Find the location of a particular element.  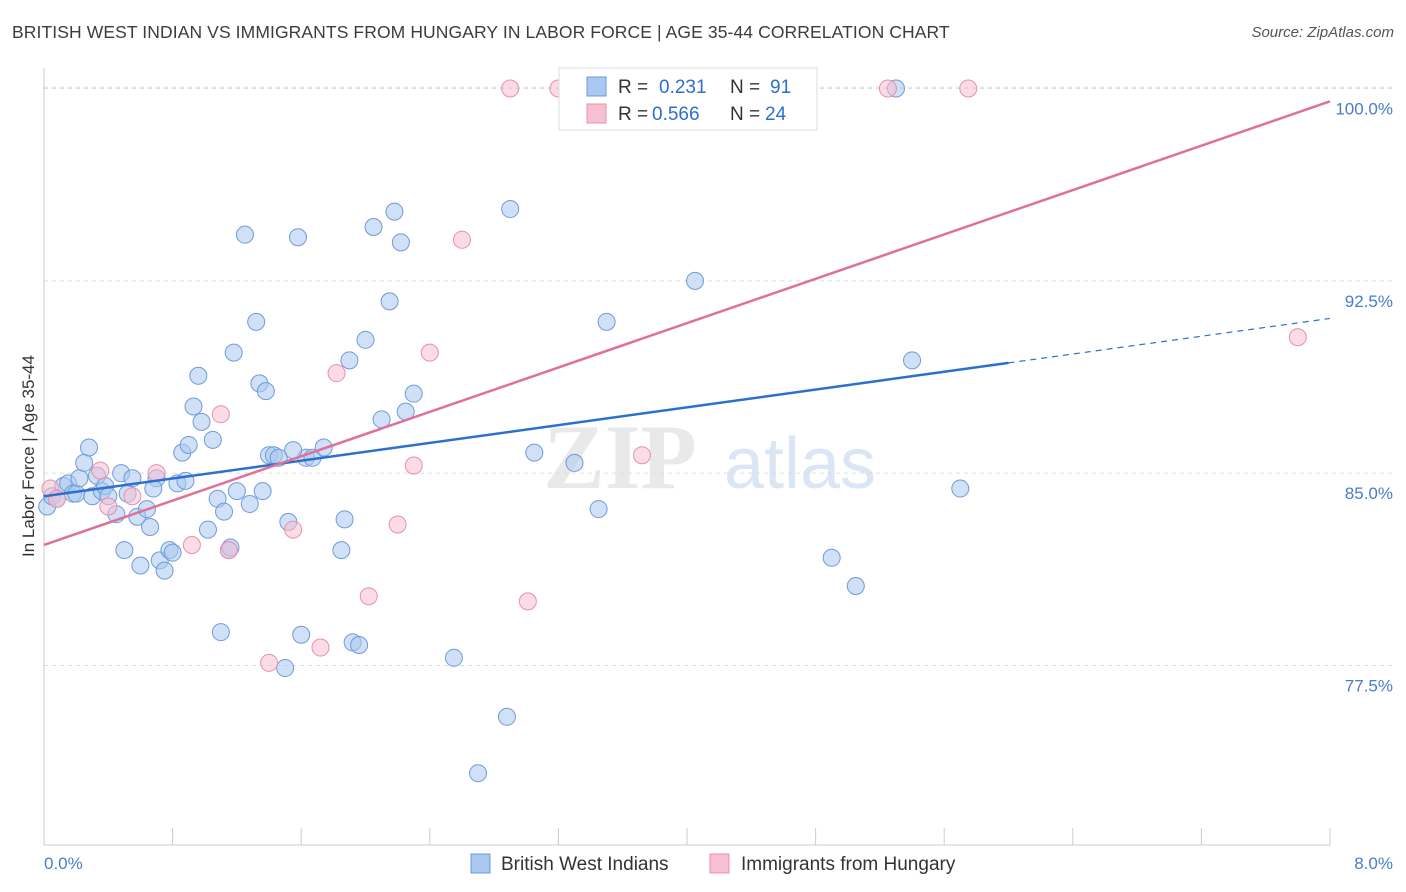

y-tick-label: 77.5% is located at coordinates (1369, 685).